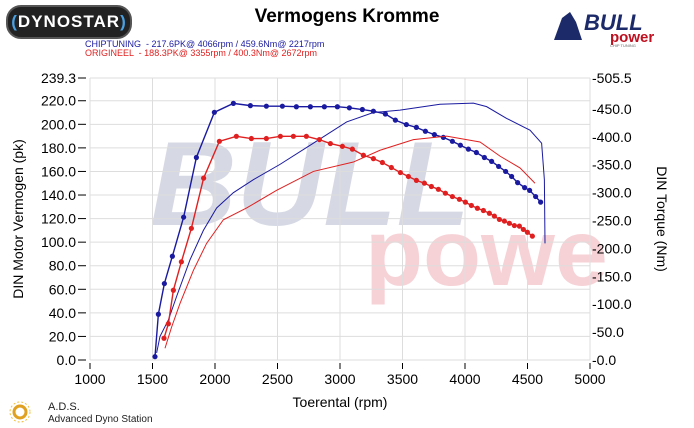  I want to click on y2-tick-label: -450.0, so click(612, 109).